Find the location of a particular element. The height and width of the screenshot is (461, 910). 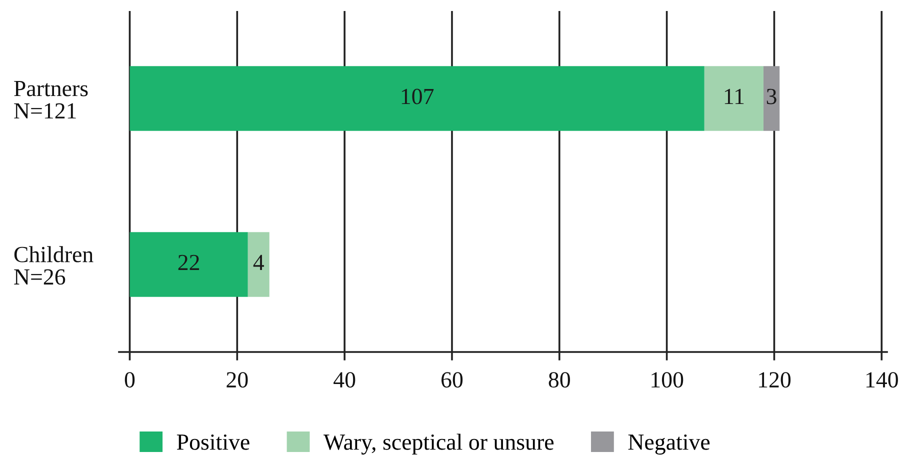

data-label: 4 is located at coordinates (258, 262).